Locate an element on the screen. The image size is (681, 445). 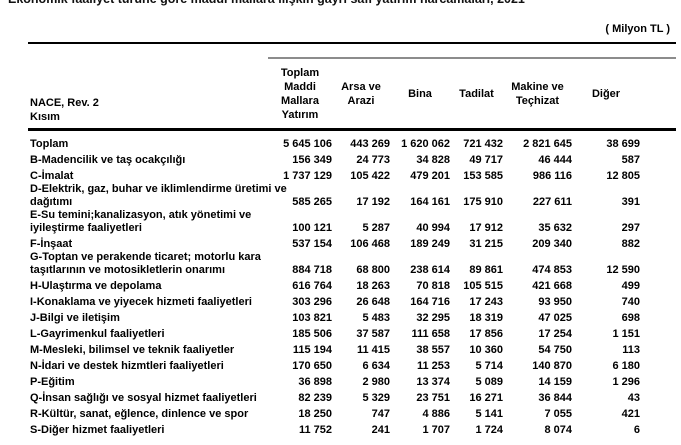
row-value: 303 296 is located at coordinates (312, 301).